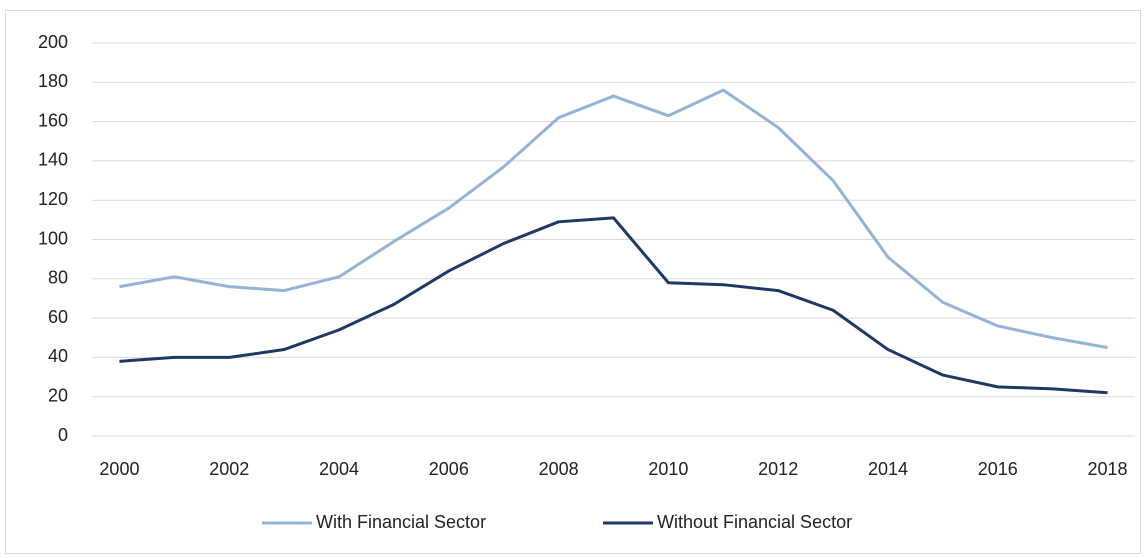 The image size is (1146, 558). What do you see at coordinates (401, 522) in the screenshot?
I see `legend-label: With Financial Sector` at bounding box center [401, 522].